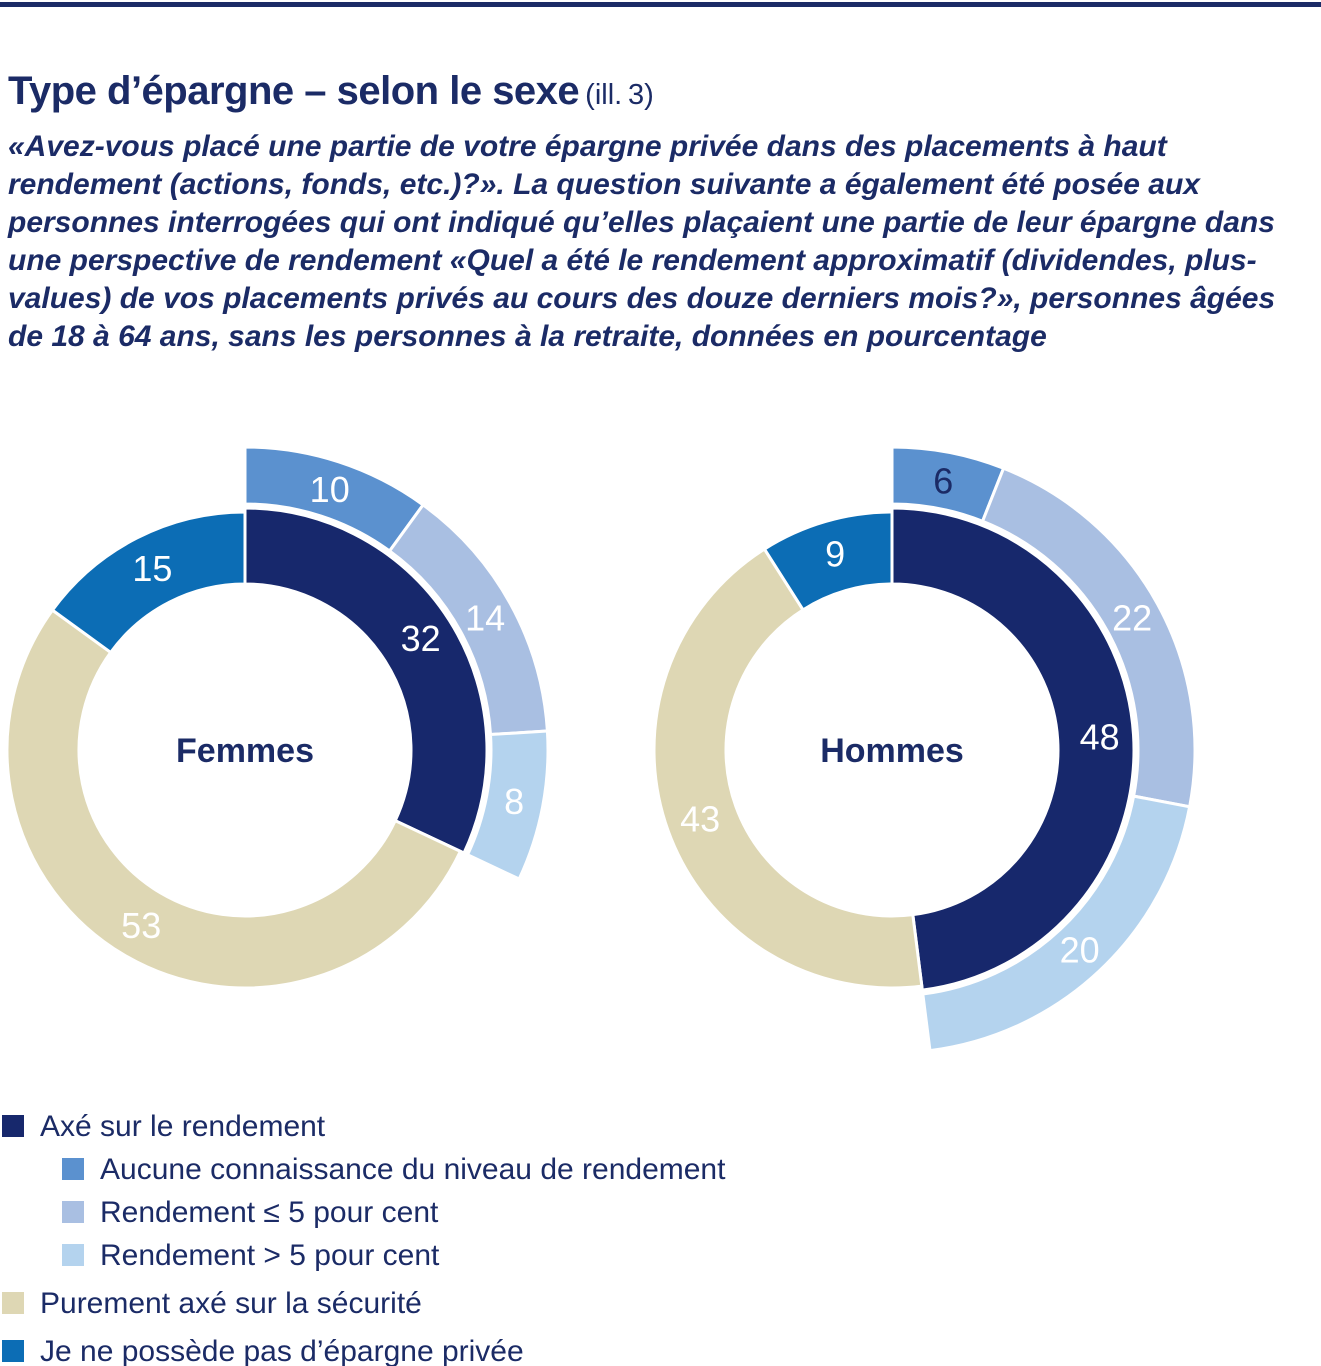 This screenshot has width=1321, height=1366. What do you see at coordinates (788, 768) in the screenshot?
I see `donut-hommes-segment-purement-axe-sur-la-securite` at bounding box center [788, 768].